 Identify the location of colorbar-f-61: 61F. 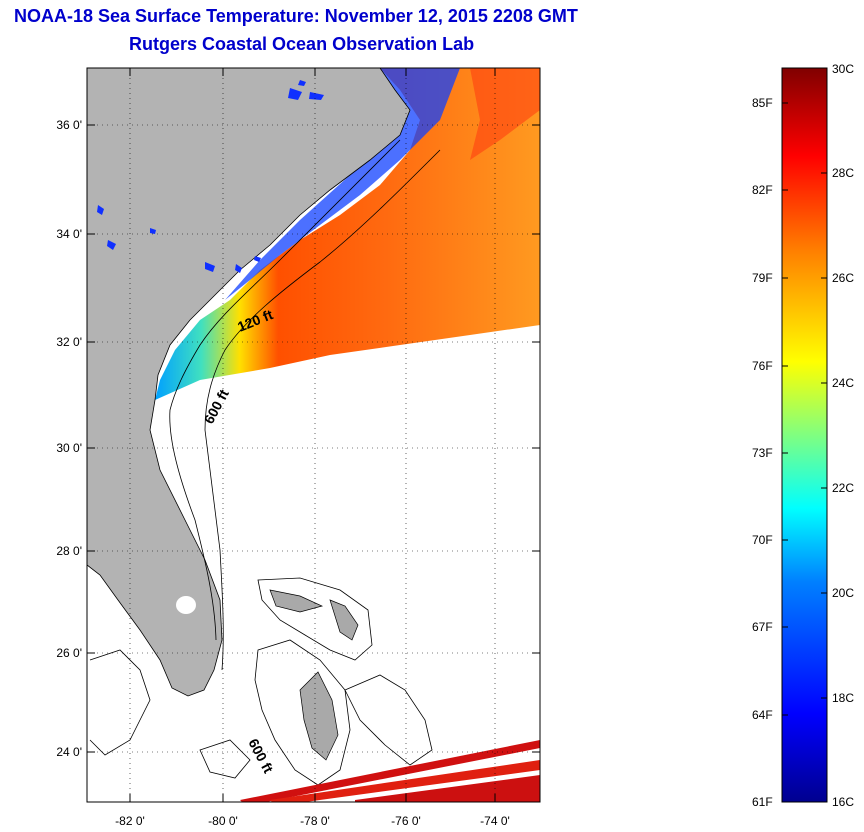
(762, 802).